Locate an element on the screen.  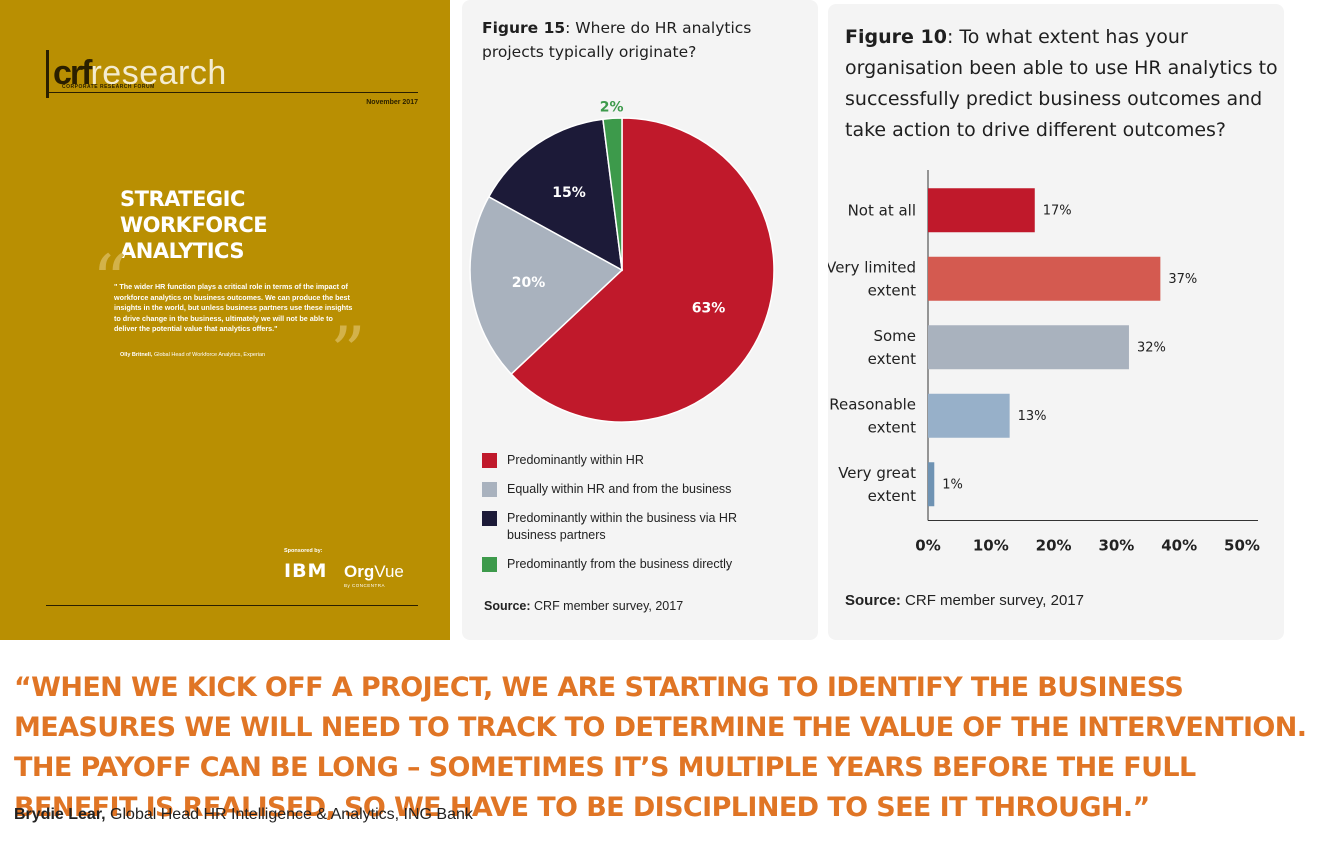
cover-quote-author: Olly Britnell, is located at coordinates (136, 355).